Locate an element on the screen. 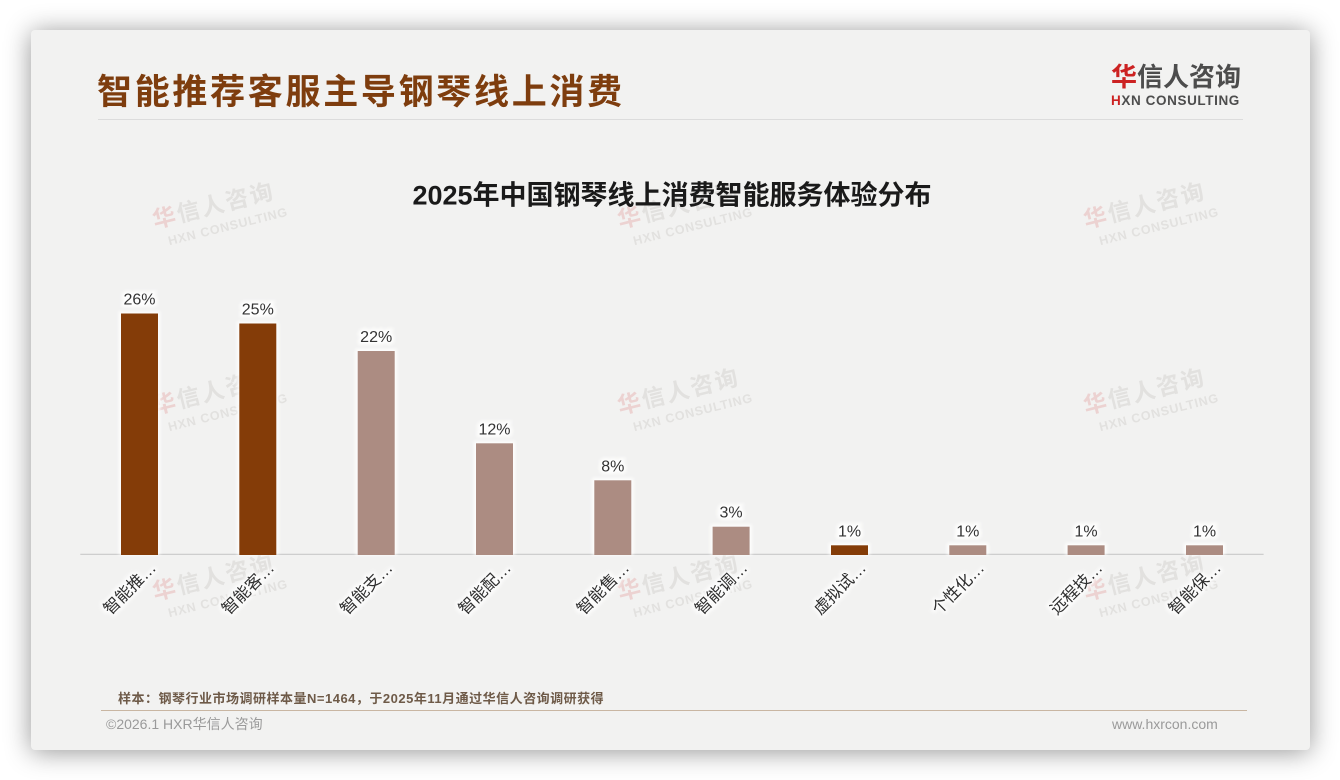 This screenshot has height=780, width=1340. svg-text: 12% is located at coordinates (494, 429).